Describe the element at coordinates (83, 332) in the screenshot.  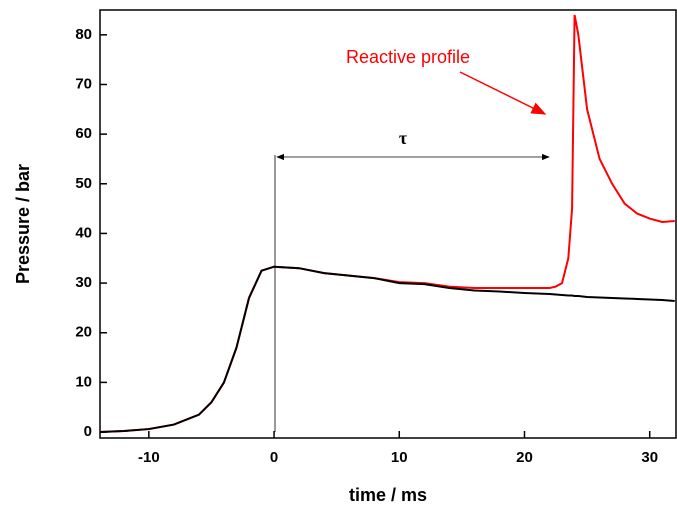
I see `y-tick-label: 20` at that location.